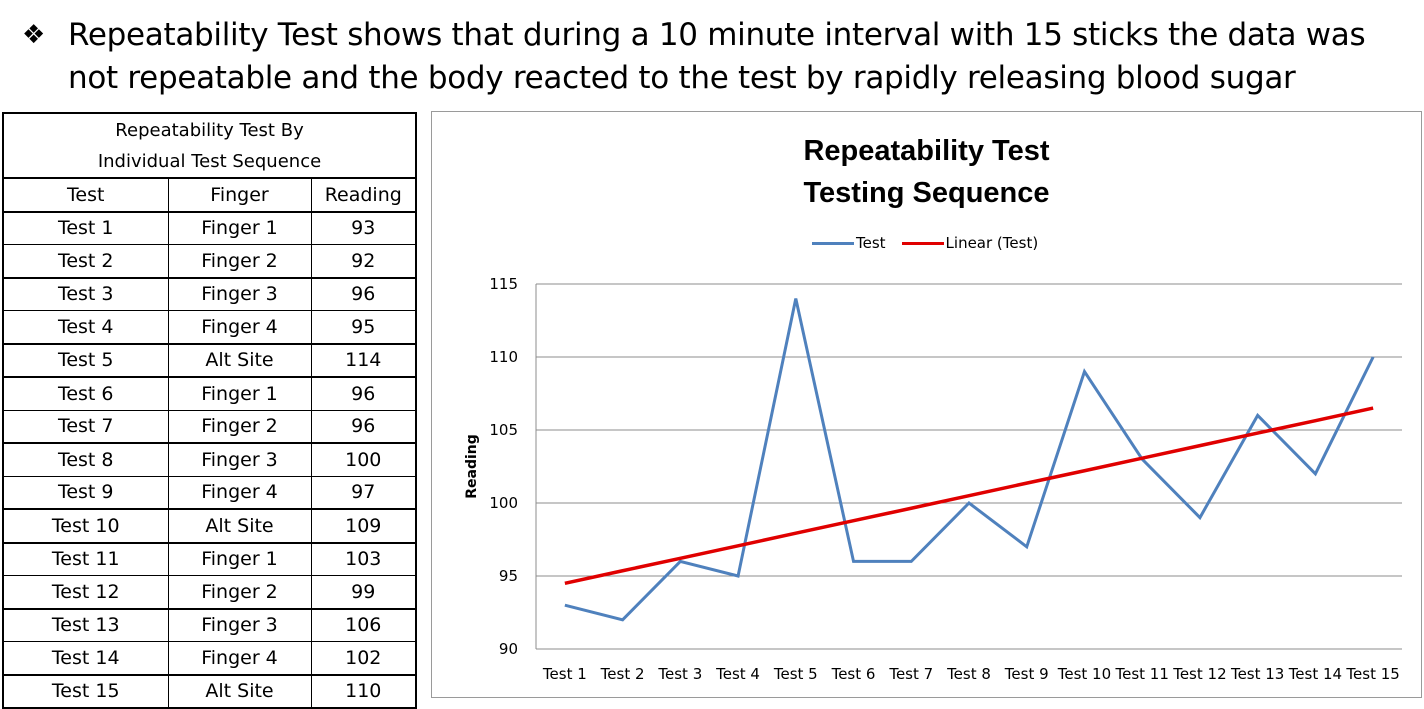 The width and height of the screenshot is (1424, 709). What do you see at coordinates (1141, 674) in the screenshot?
I see `x-tick-label: Test 11` at bounding box center [1141, 674].